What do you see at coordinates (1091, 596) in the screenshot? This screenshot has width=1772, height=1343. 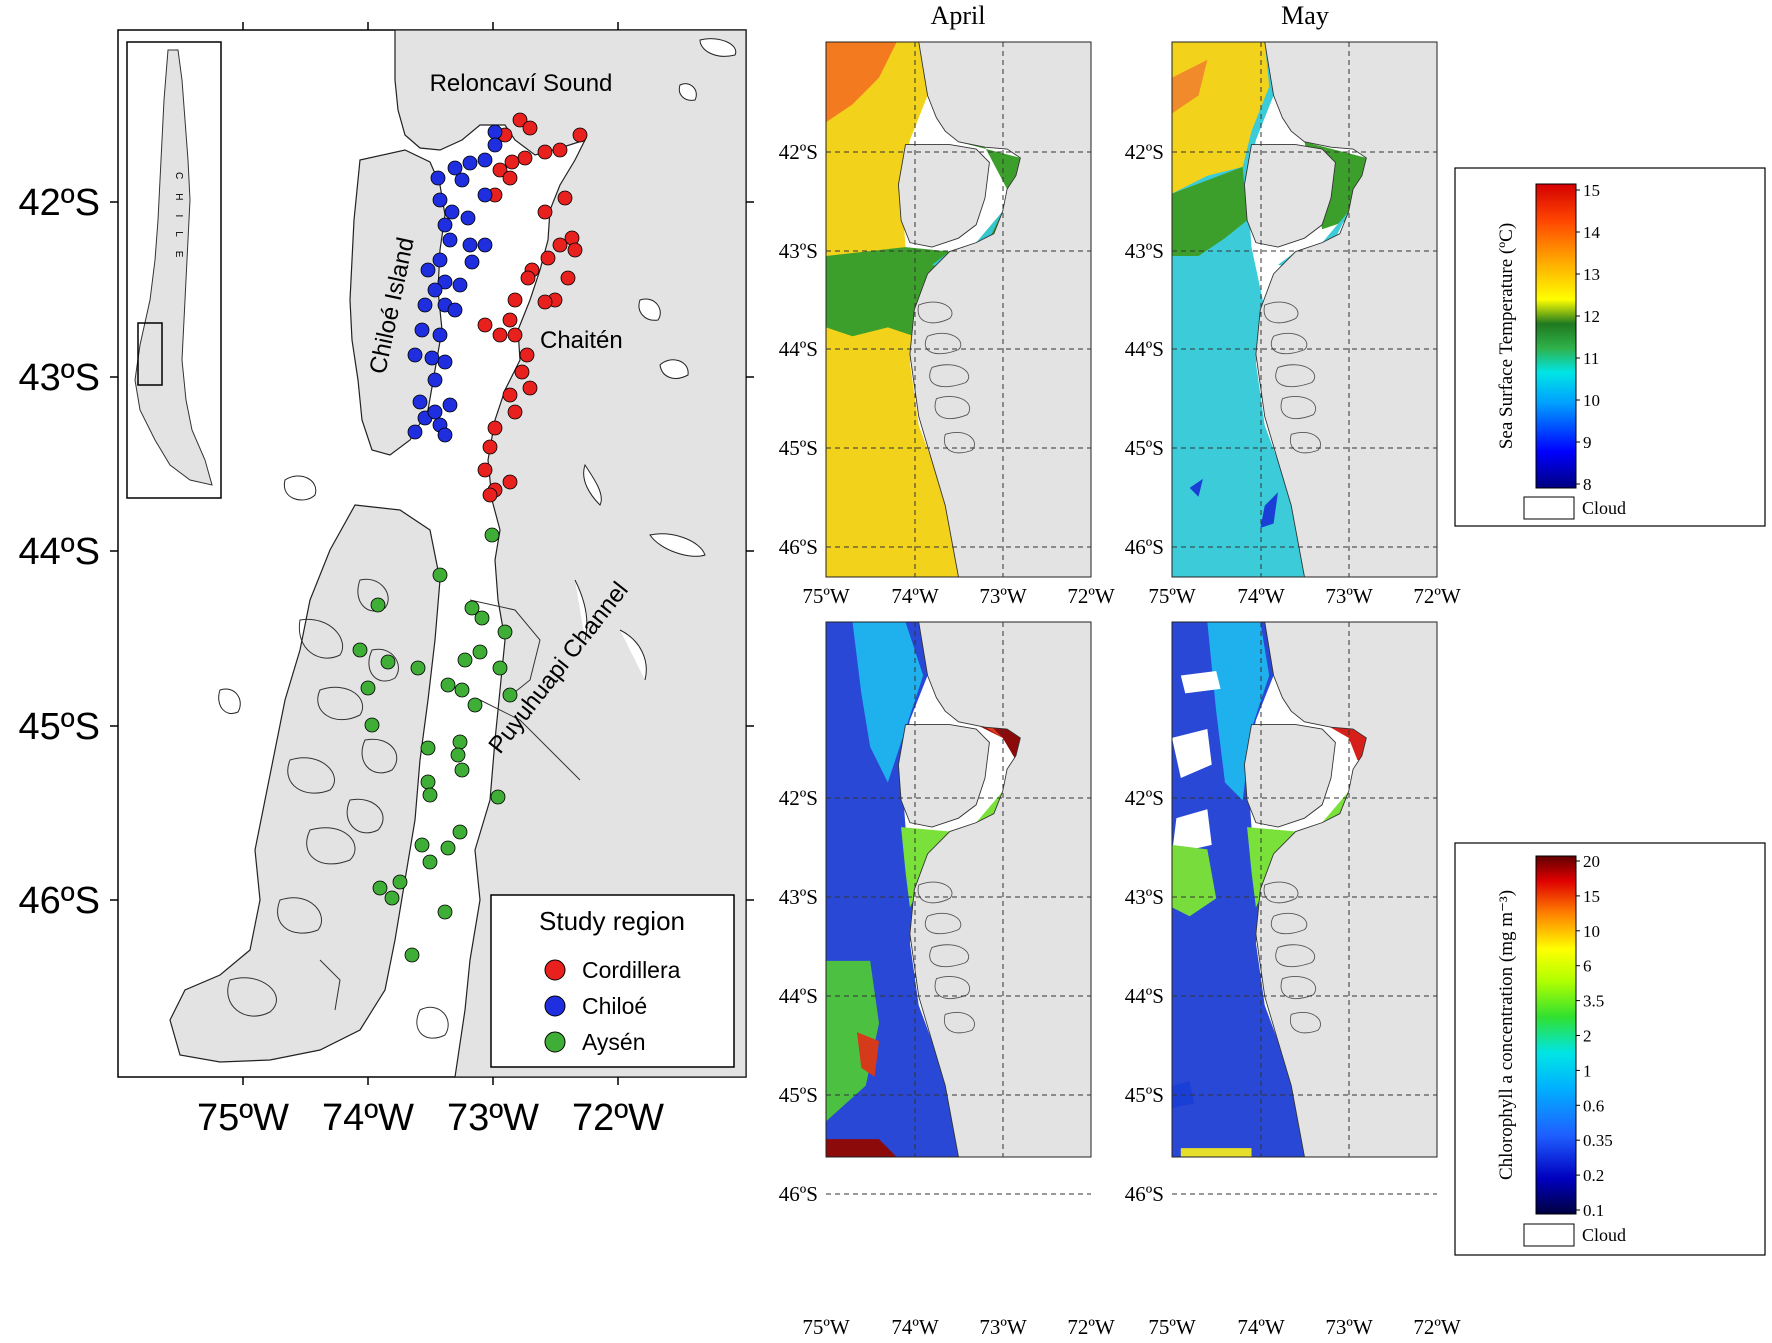 I see `sst-april-lon-72: 72ºW` at bounding box center [1091, 596].